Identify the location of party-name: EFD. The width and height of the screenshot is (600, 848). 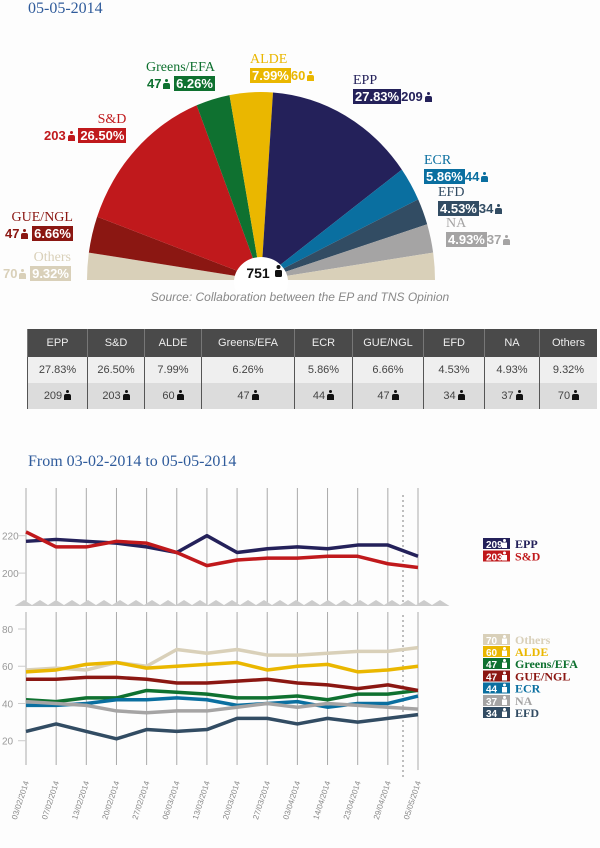
(451, 192).